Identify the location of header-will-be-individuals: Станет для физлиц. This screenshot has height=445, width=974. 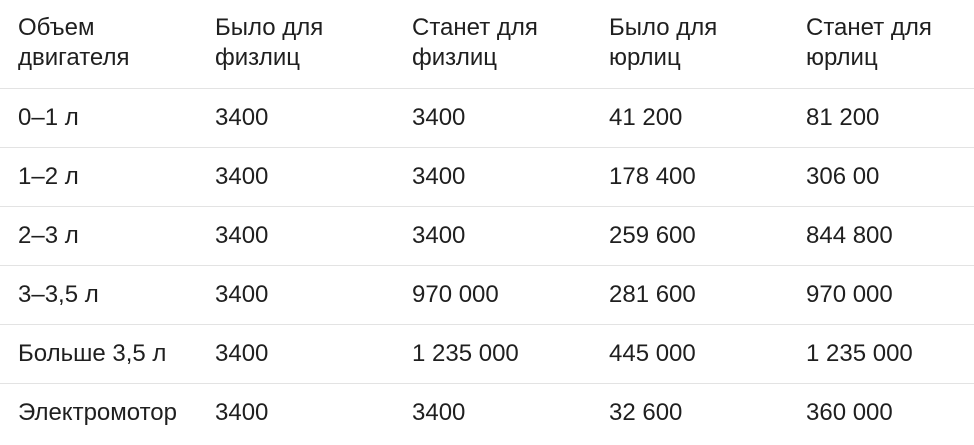
(492, 44).